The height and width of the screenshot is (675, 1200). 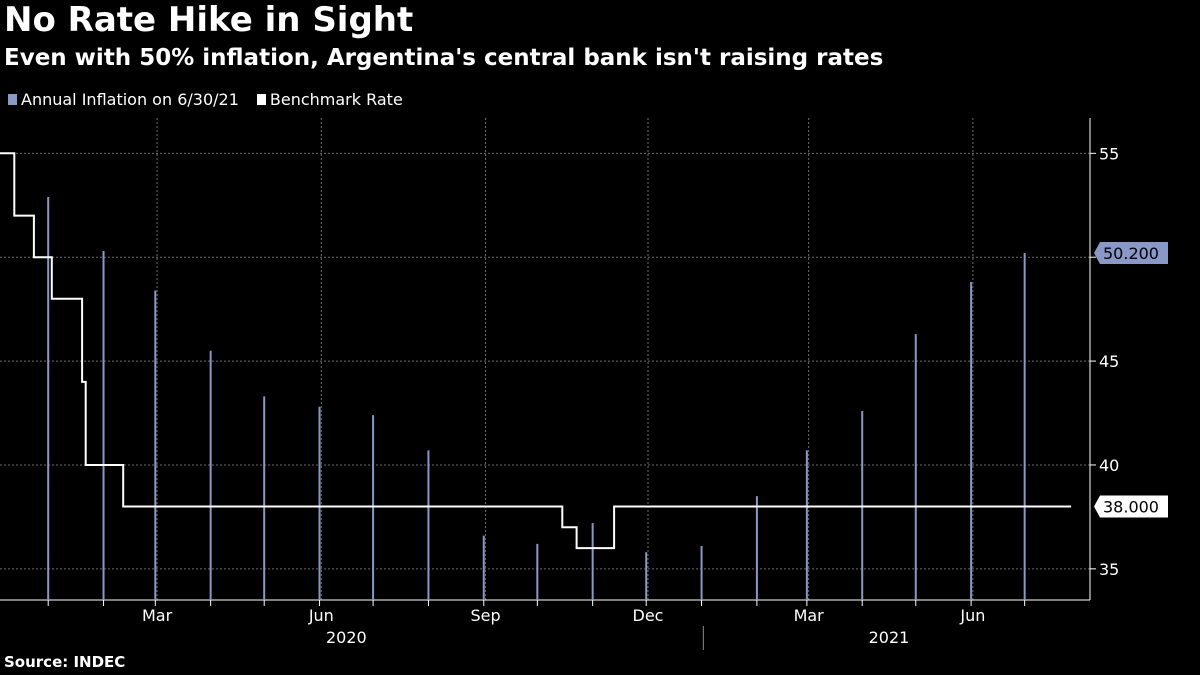 I want to click on y-tick-label: 45, so click(x=1109, y=361).